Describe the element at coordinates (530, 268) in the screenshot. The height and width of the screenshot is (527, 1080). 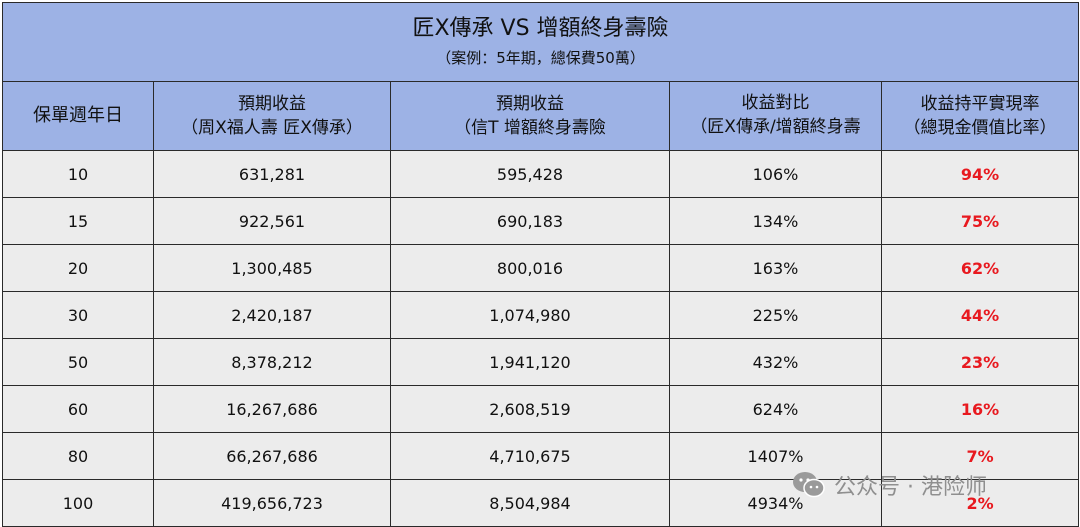
I see `cell-return-b: 800,016` at that location.